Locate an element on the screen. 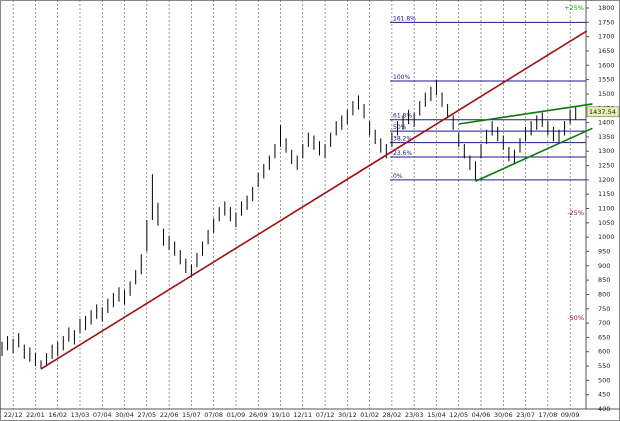 The width and height of the screenshot is (620, 421). x-tick-label: 23/03 is located at coordinates (414, 415).